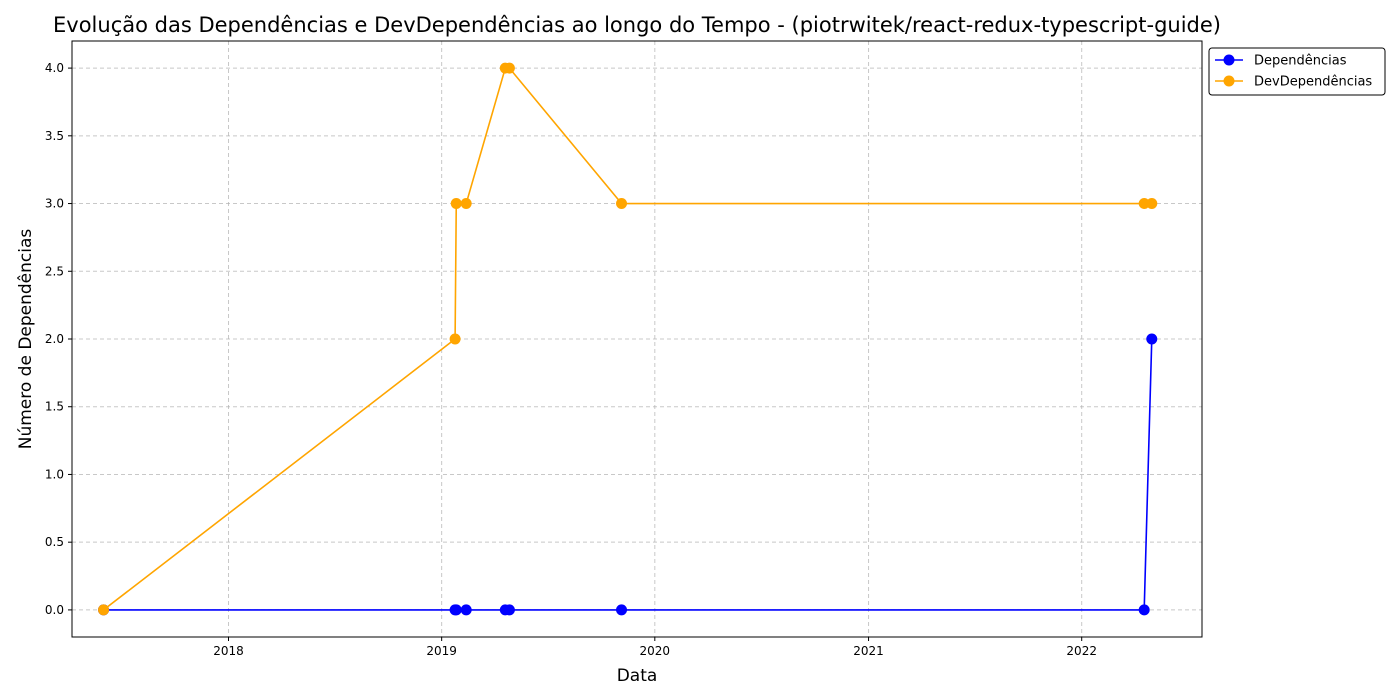  What do you see at coordinates (54, 136) in the screenshot?
I see `y-tick-label: 3.5` at bounding box center [54, 136].